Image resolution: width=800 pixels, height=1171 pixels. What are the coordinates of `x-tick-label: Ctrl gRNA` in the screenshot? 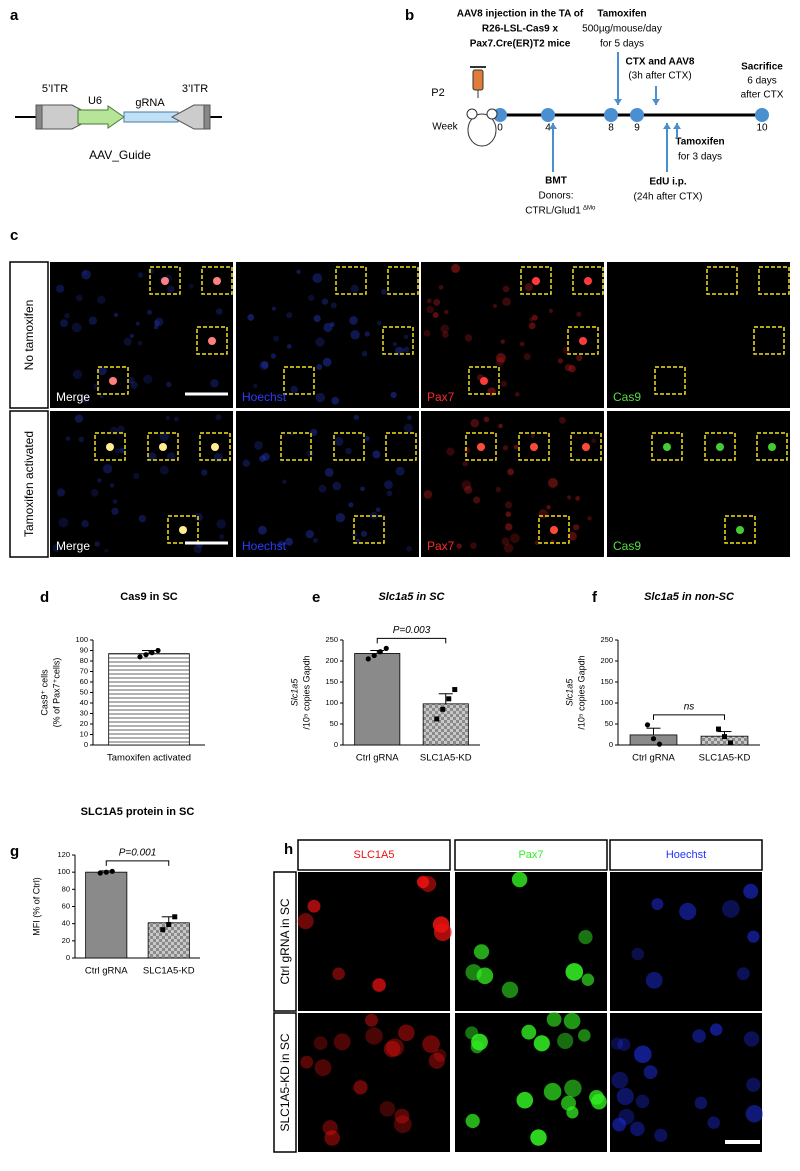 It's located at (106, 971).